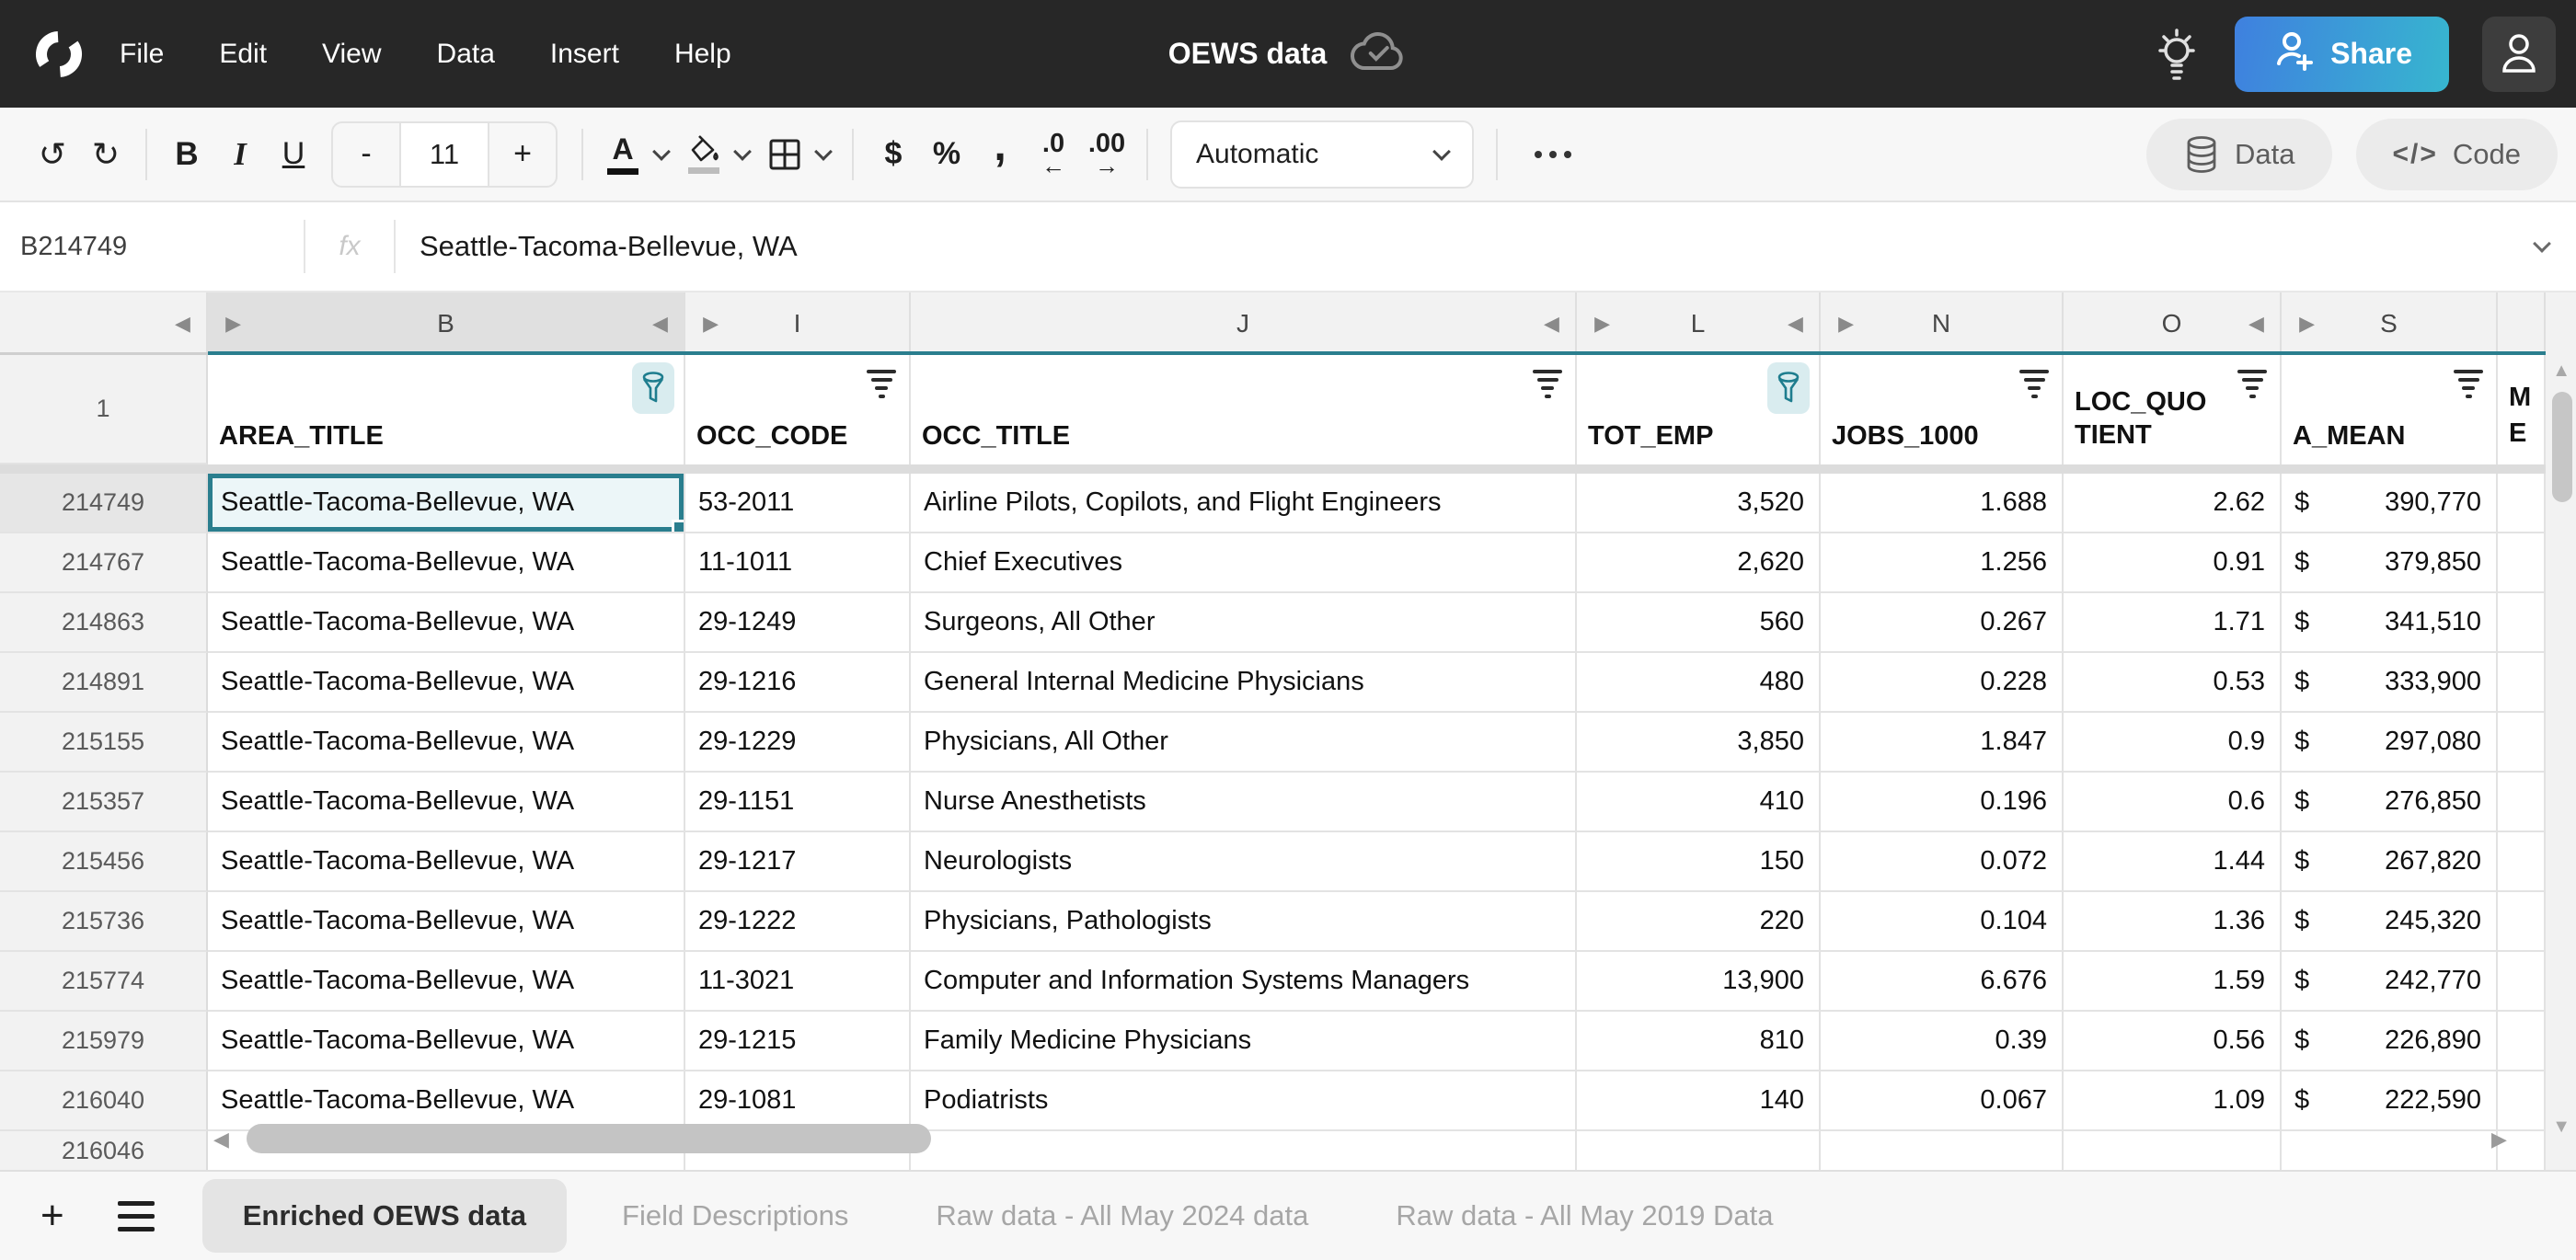  Describe the element at coordinates (798, 623) in the screenshot. I see `cell-occ-code: 29-1249` at that location.